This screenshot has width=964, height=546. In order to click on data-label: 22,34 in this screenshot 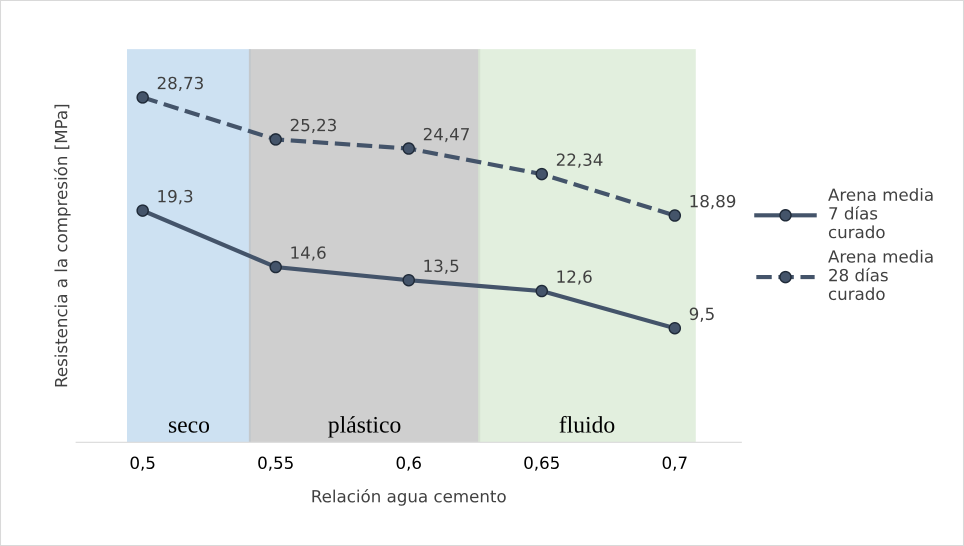, I will do `click(579, 160)`.